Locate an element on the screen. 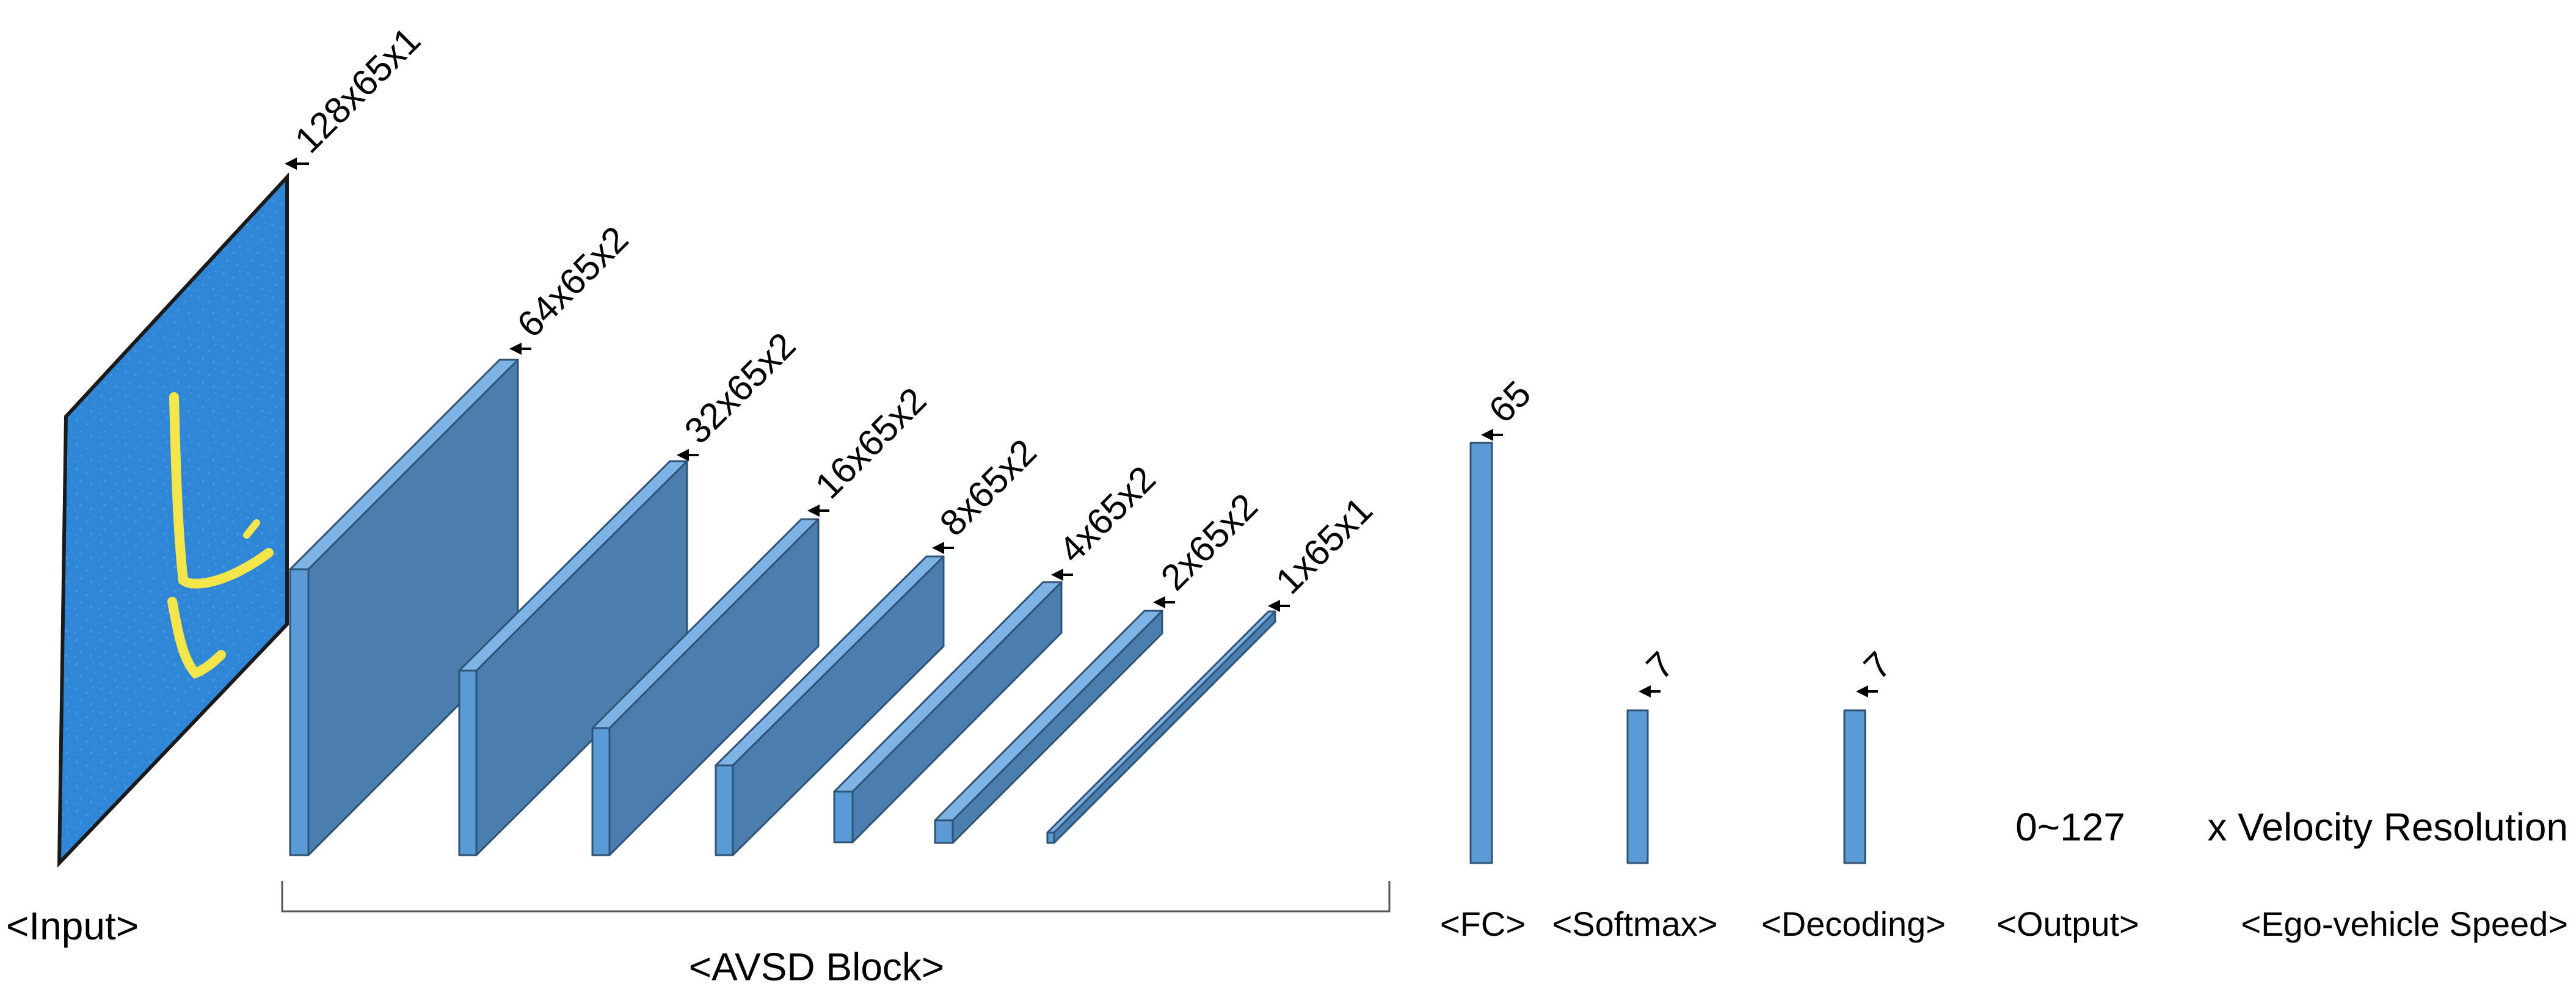 This screenshot has height=995, width=2576. avsd-layer-4-front is located at coordinates (724, 810).